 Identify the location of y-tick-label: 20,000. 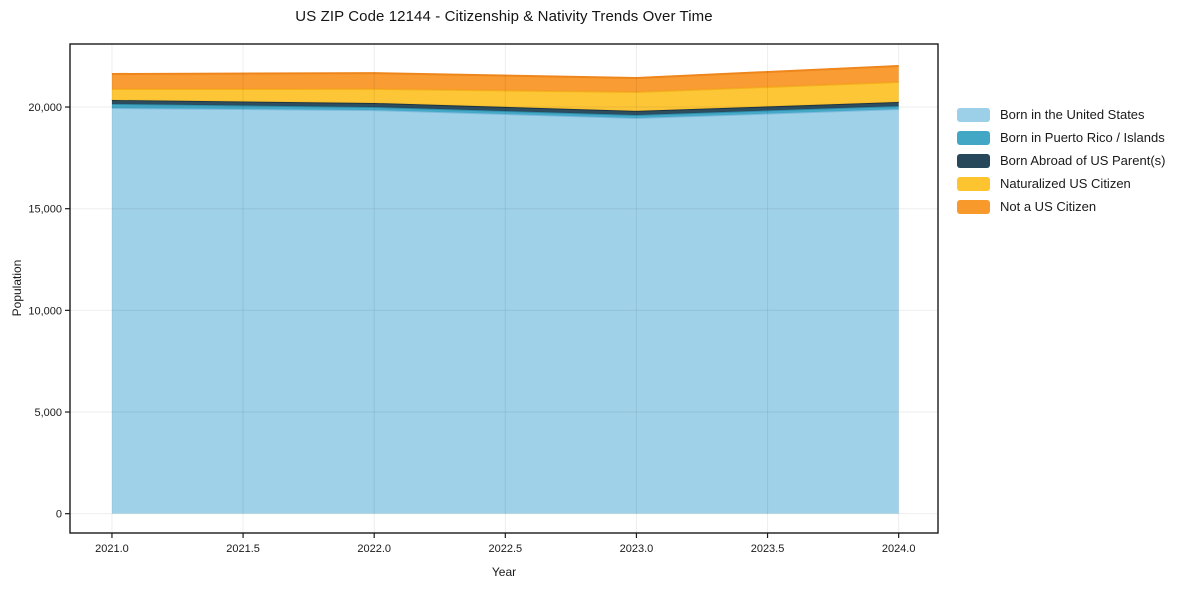
(45, 108).